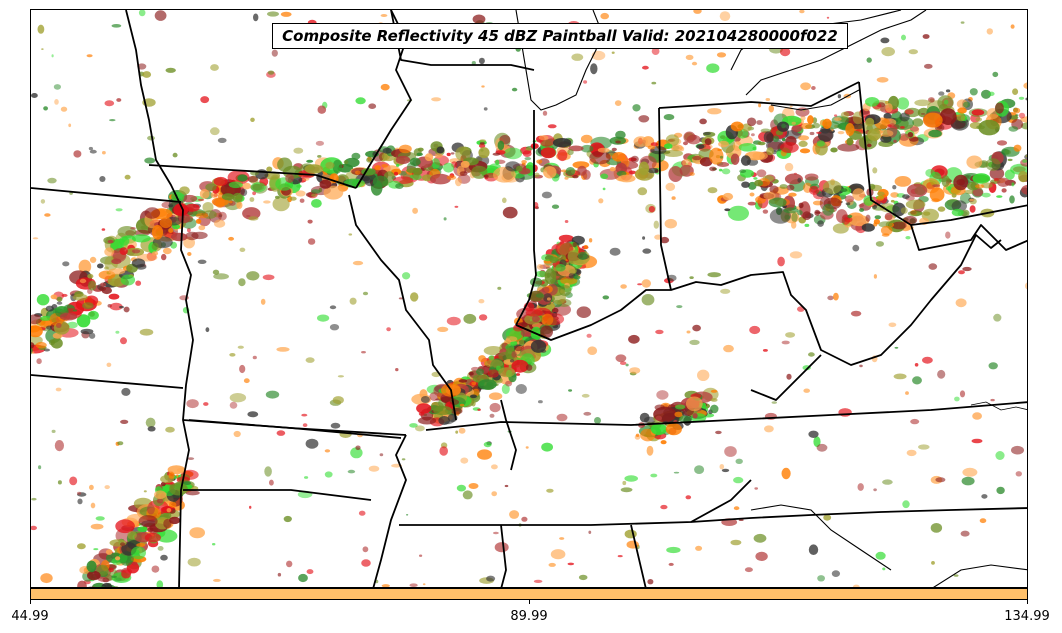  Describe the element at coordinates (526, 218) in the screenshot. I see `border-il-in` at that location.